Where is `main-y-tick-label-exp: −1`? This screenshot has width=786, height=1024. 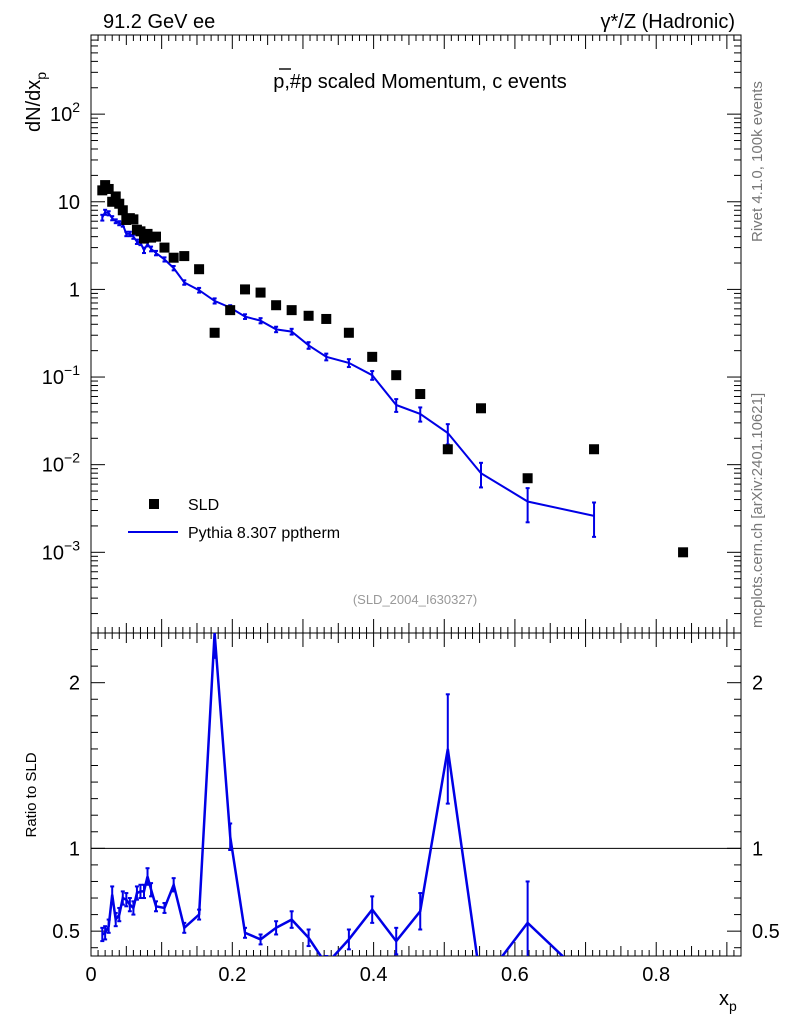 main-y-tick-label-exp: −1 is located at coordinates (72, 370).